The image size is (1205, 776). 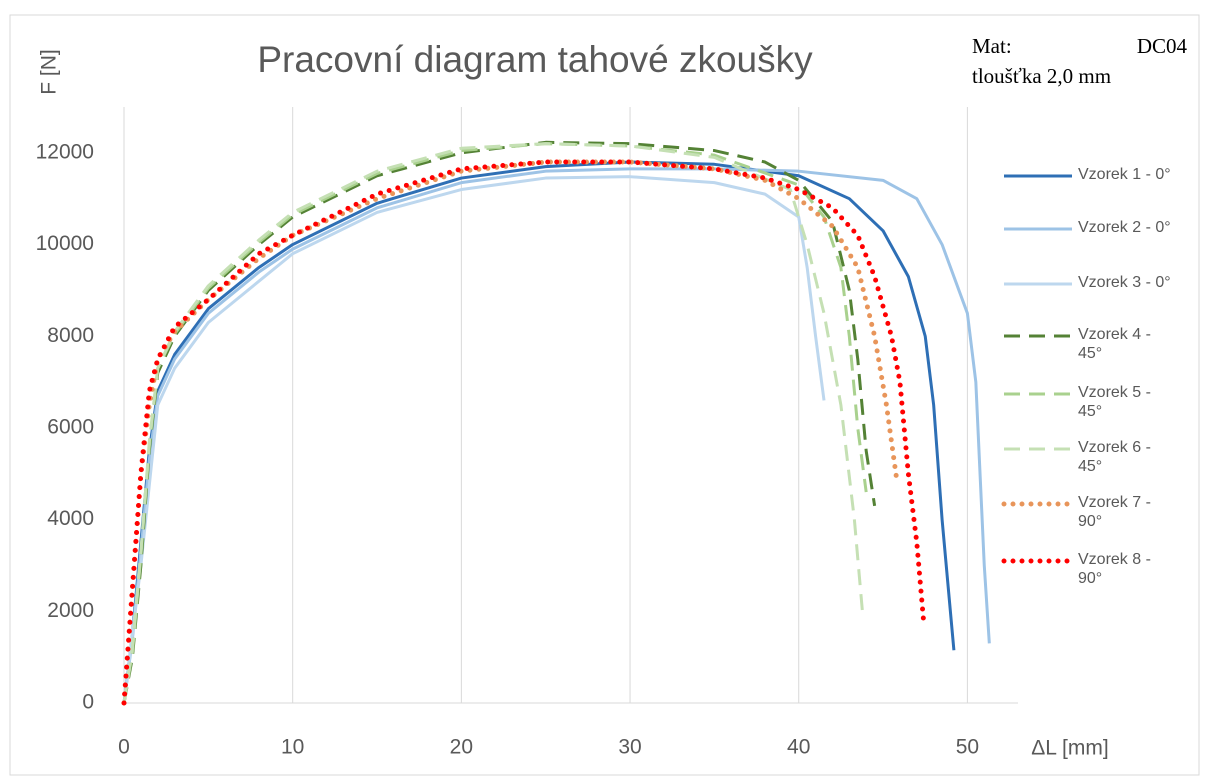 What do you see at coordinates (70, 518) in the screenshot?
I see `y-tick-label: 4000` at bounding box center [70, 518].